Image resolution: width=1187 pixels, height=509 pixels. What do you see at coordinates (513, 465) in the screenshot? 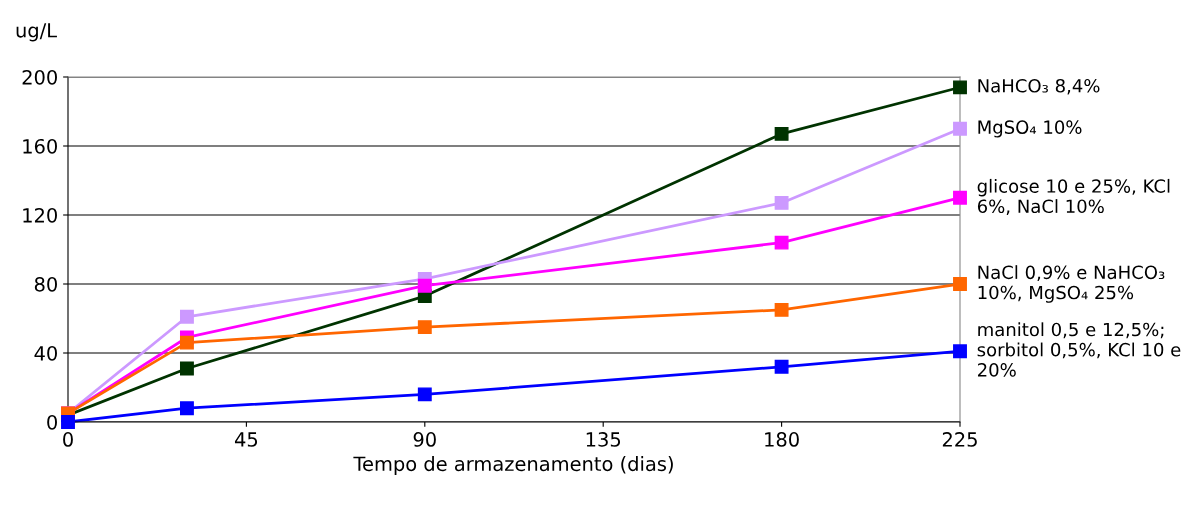
I see `x-axis-title: Tempo de armazenamento (dias)` at bounding box center [513, 465].